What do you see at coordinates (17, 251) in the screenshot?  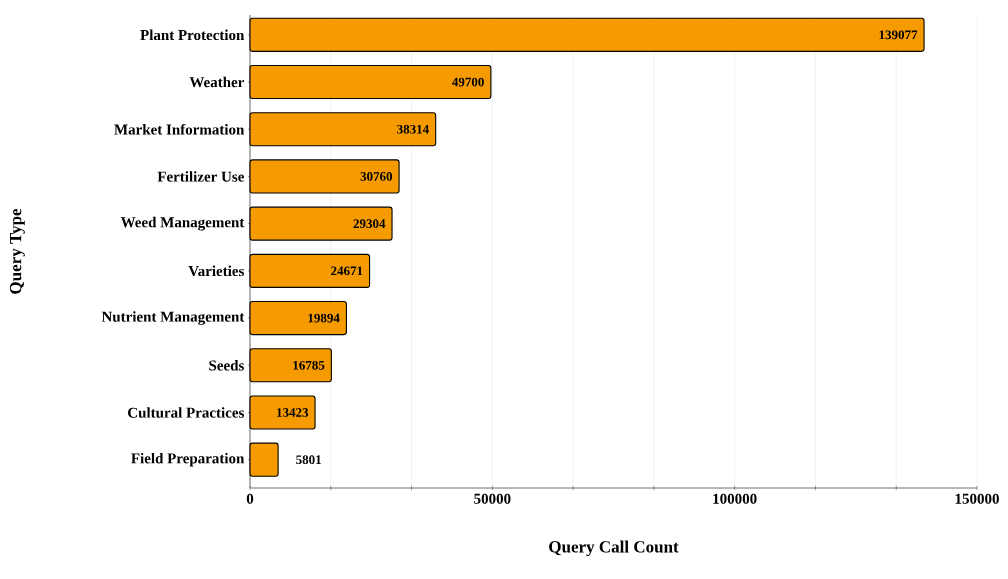 I see `y-axis-title: Query Type` at bounding box center [17, 251].